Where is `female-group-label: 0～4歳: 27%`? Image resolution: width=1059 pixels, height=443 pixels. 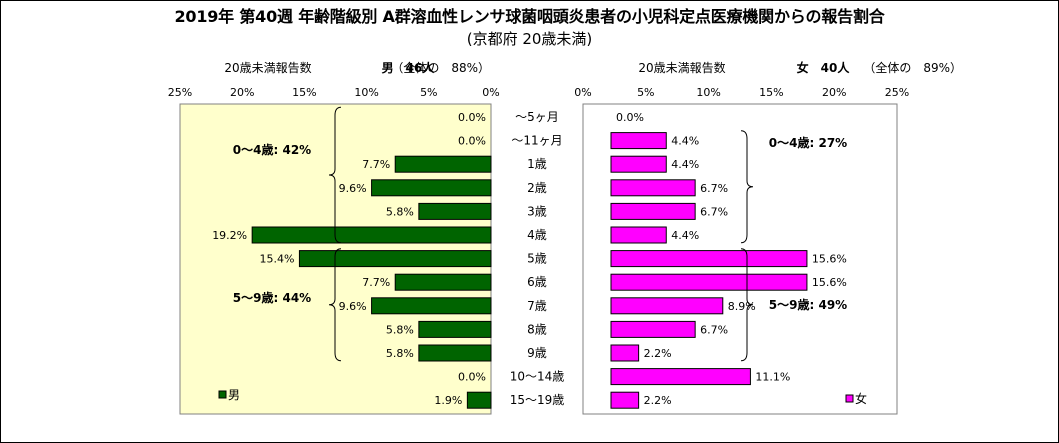
female-group-label: 0～4歳: 27% is located at coordinates (808, 142).